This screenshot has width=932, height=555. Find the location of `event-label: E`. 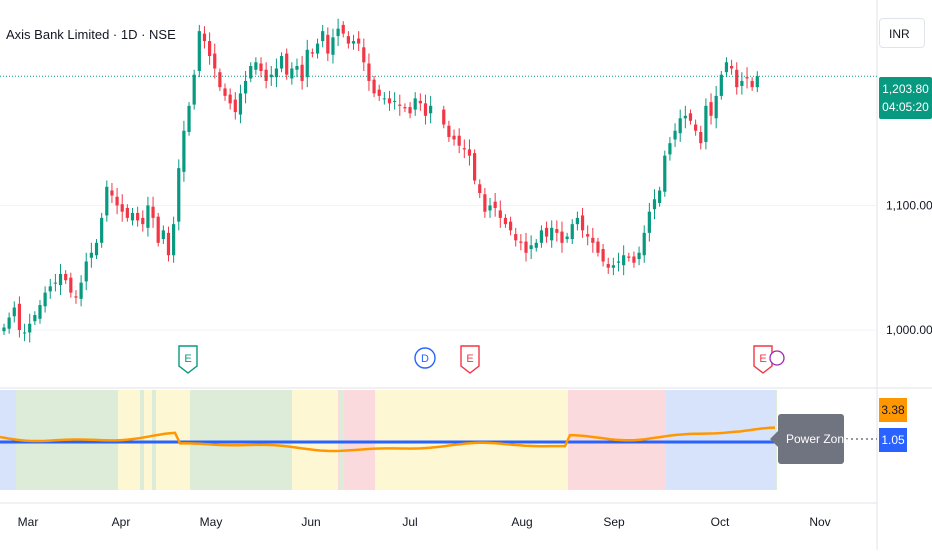

event-label: E is located at coordinates (187, 359).